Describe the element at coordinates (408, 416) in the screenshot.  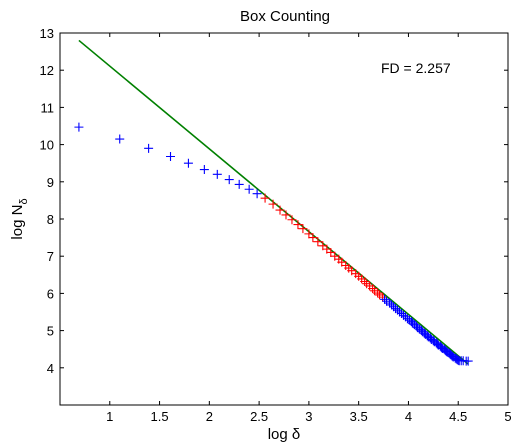
I see `x-tick-label: 4` at that location.